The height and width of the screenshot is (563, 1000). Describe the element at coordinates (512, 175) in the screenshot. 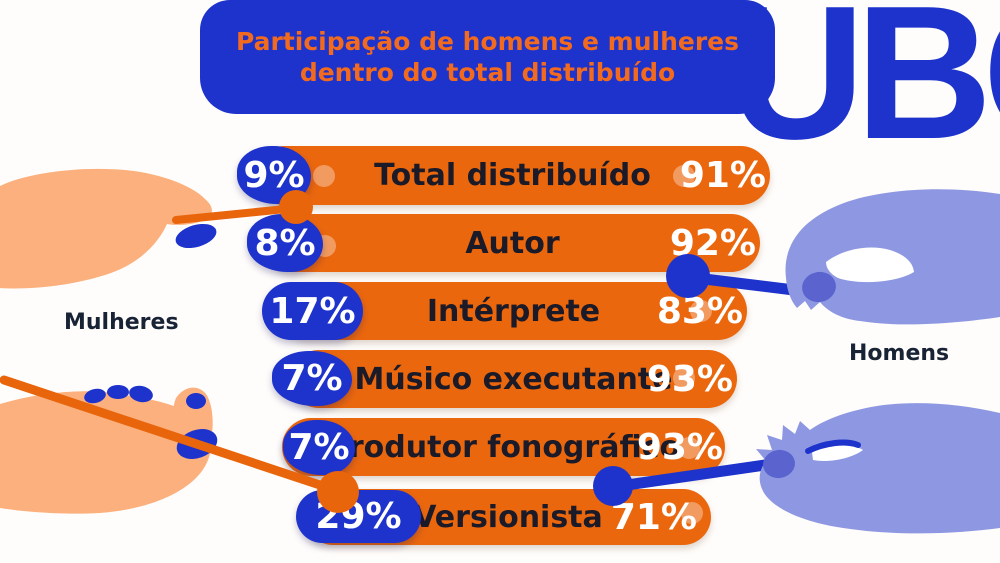

I see `category-label: Total distribuído` at that location.